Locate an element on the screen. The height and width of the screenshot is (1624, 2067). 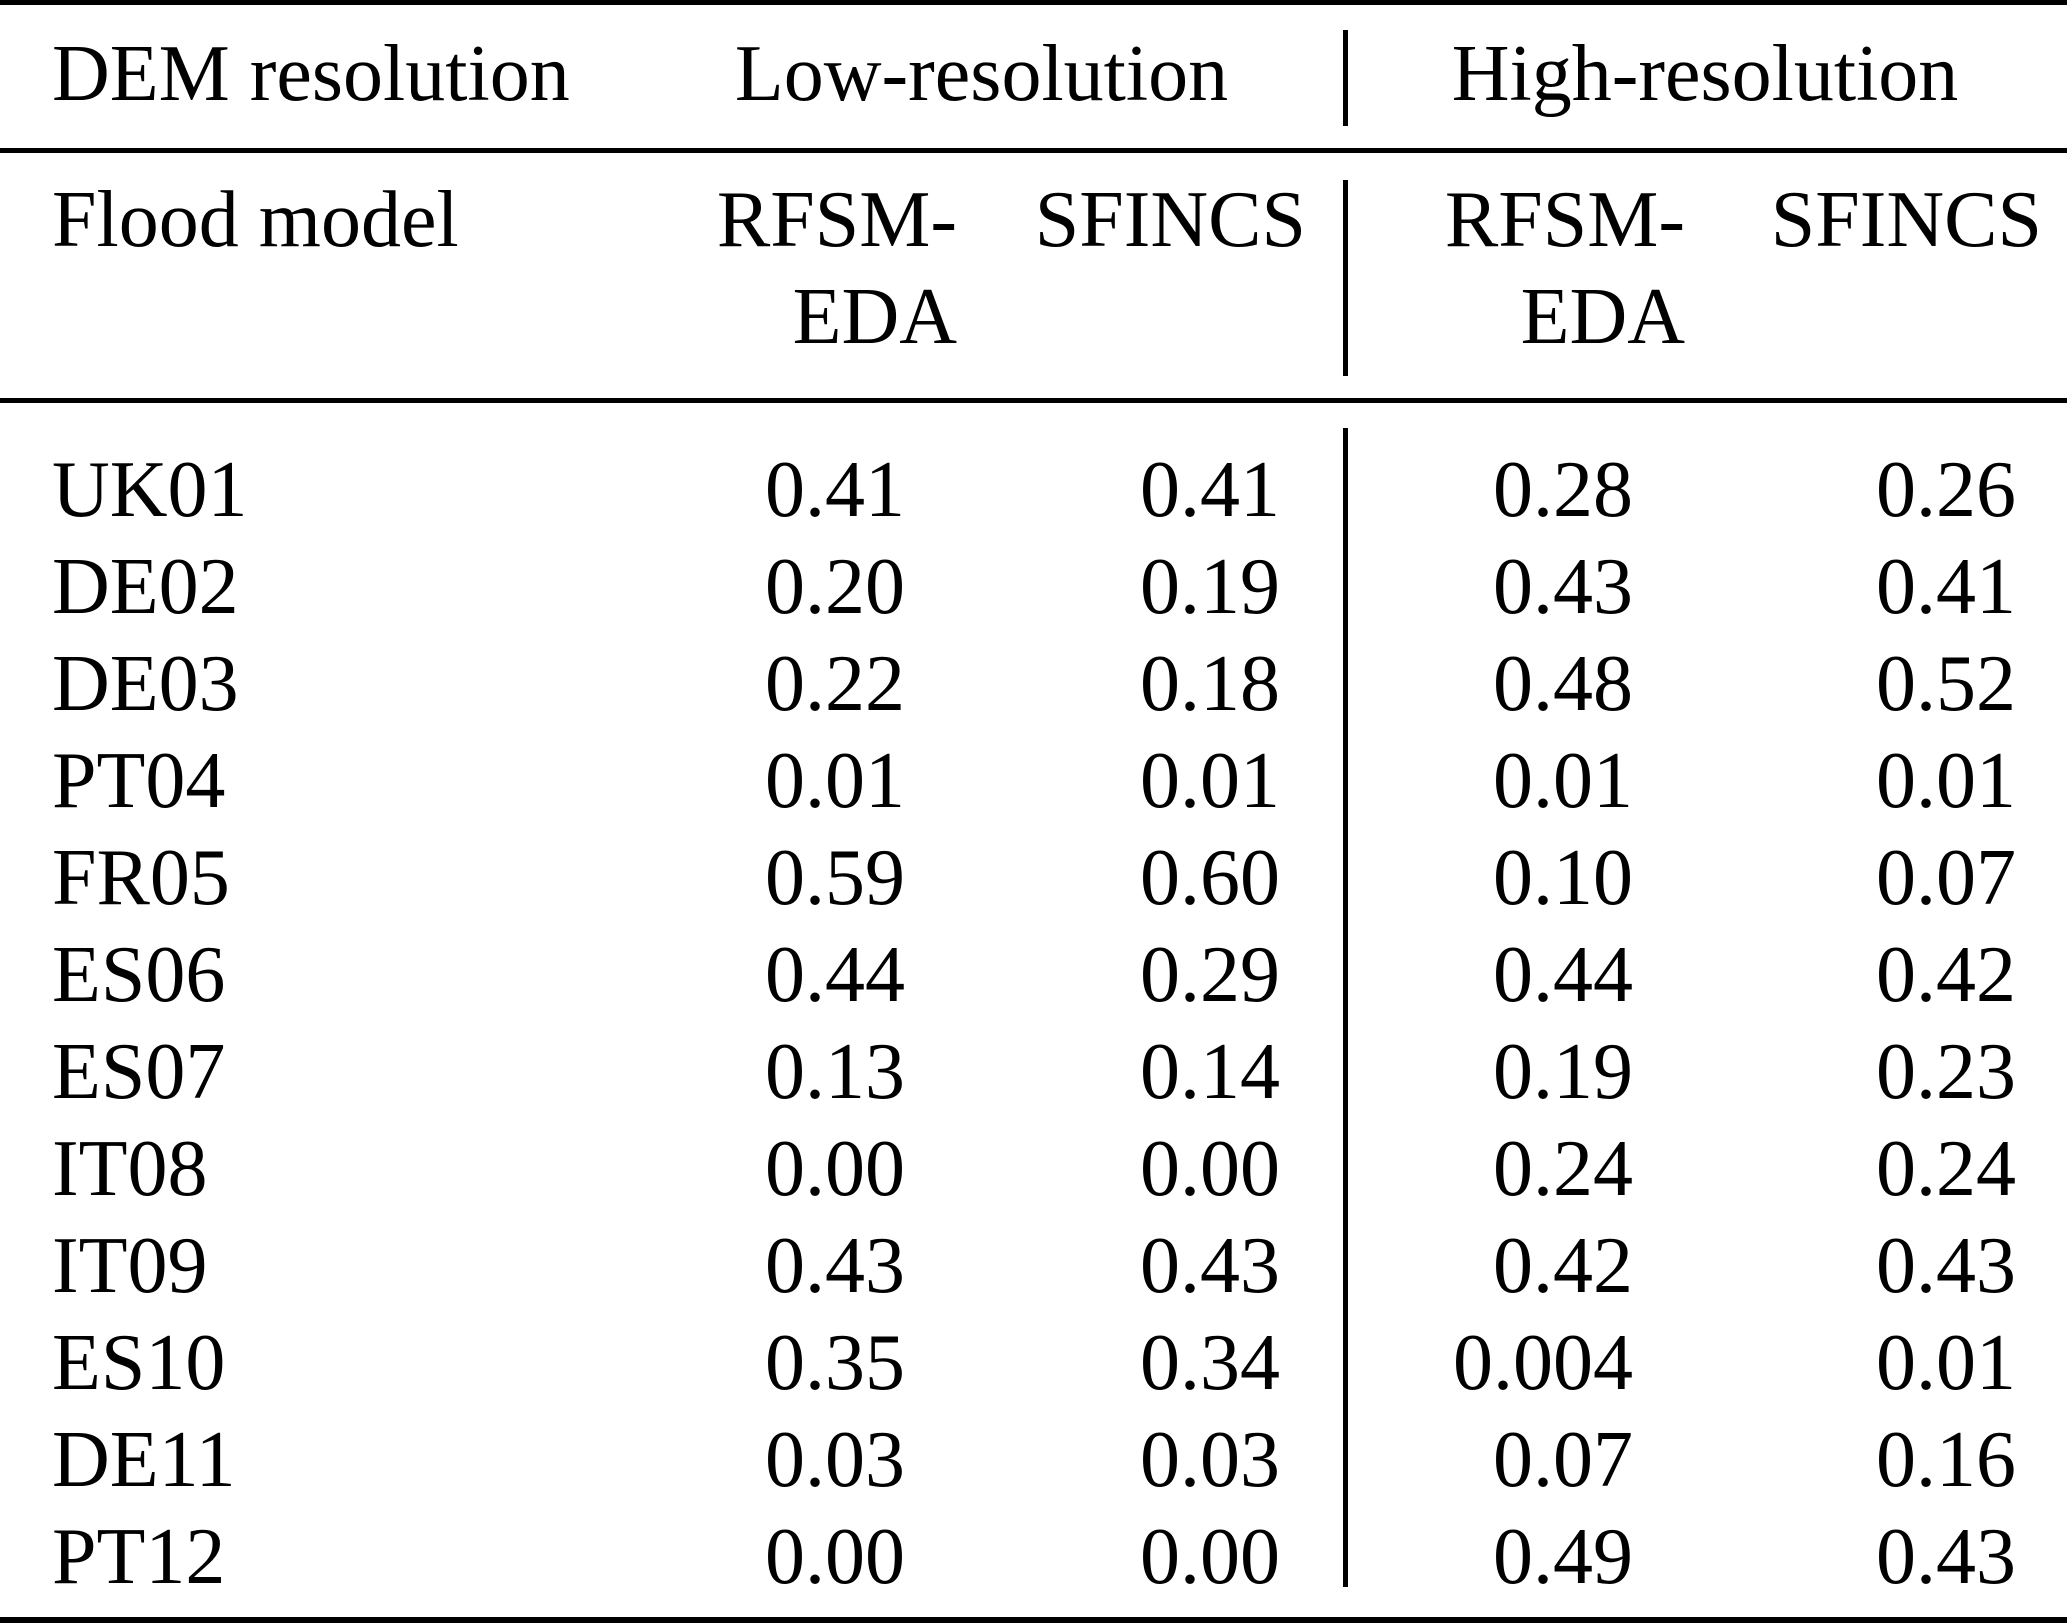
value-cell: 0.52 is located at coordinates (1946, 684).